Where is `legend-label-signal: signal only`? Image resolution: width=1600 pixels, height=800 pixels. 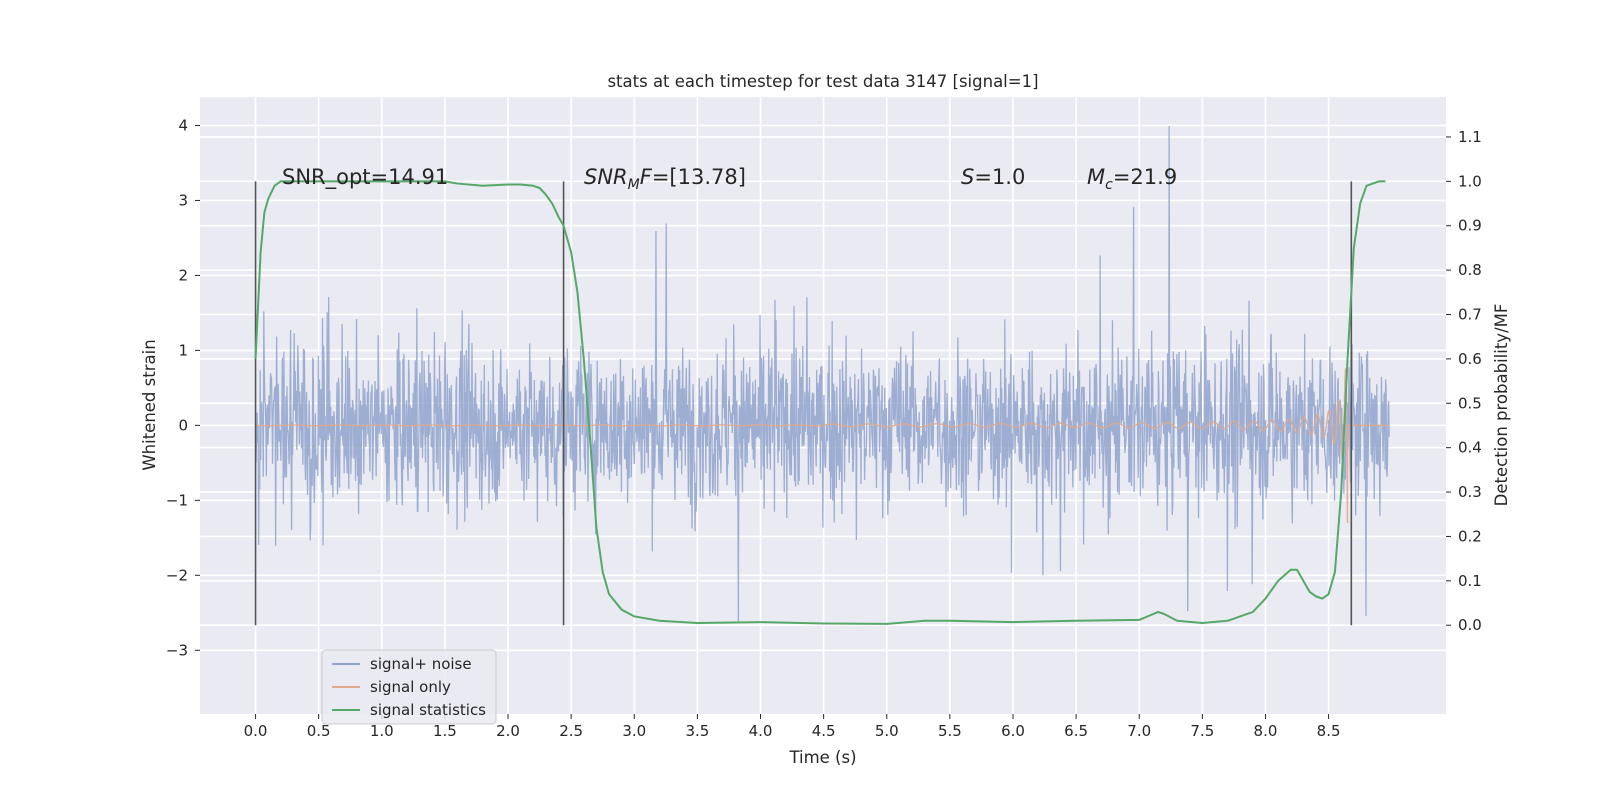
legend-label-signal: signal only is located at coordinates (410, 687).